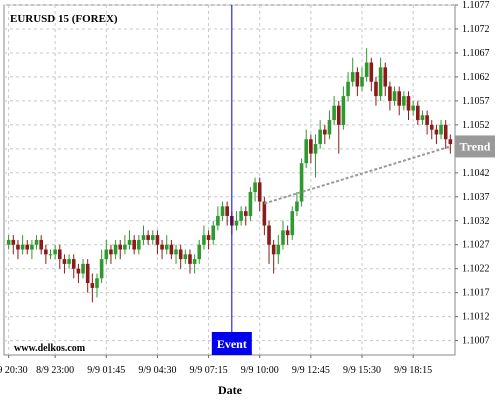  I want to click on x-tick-label: 8/9 23:00, so click(55, 370).